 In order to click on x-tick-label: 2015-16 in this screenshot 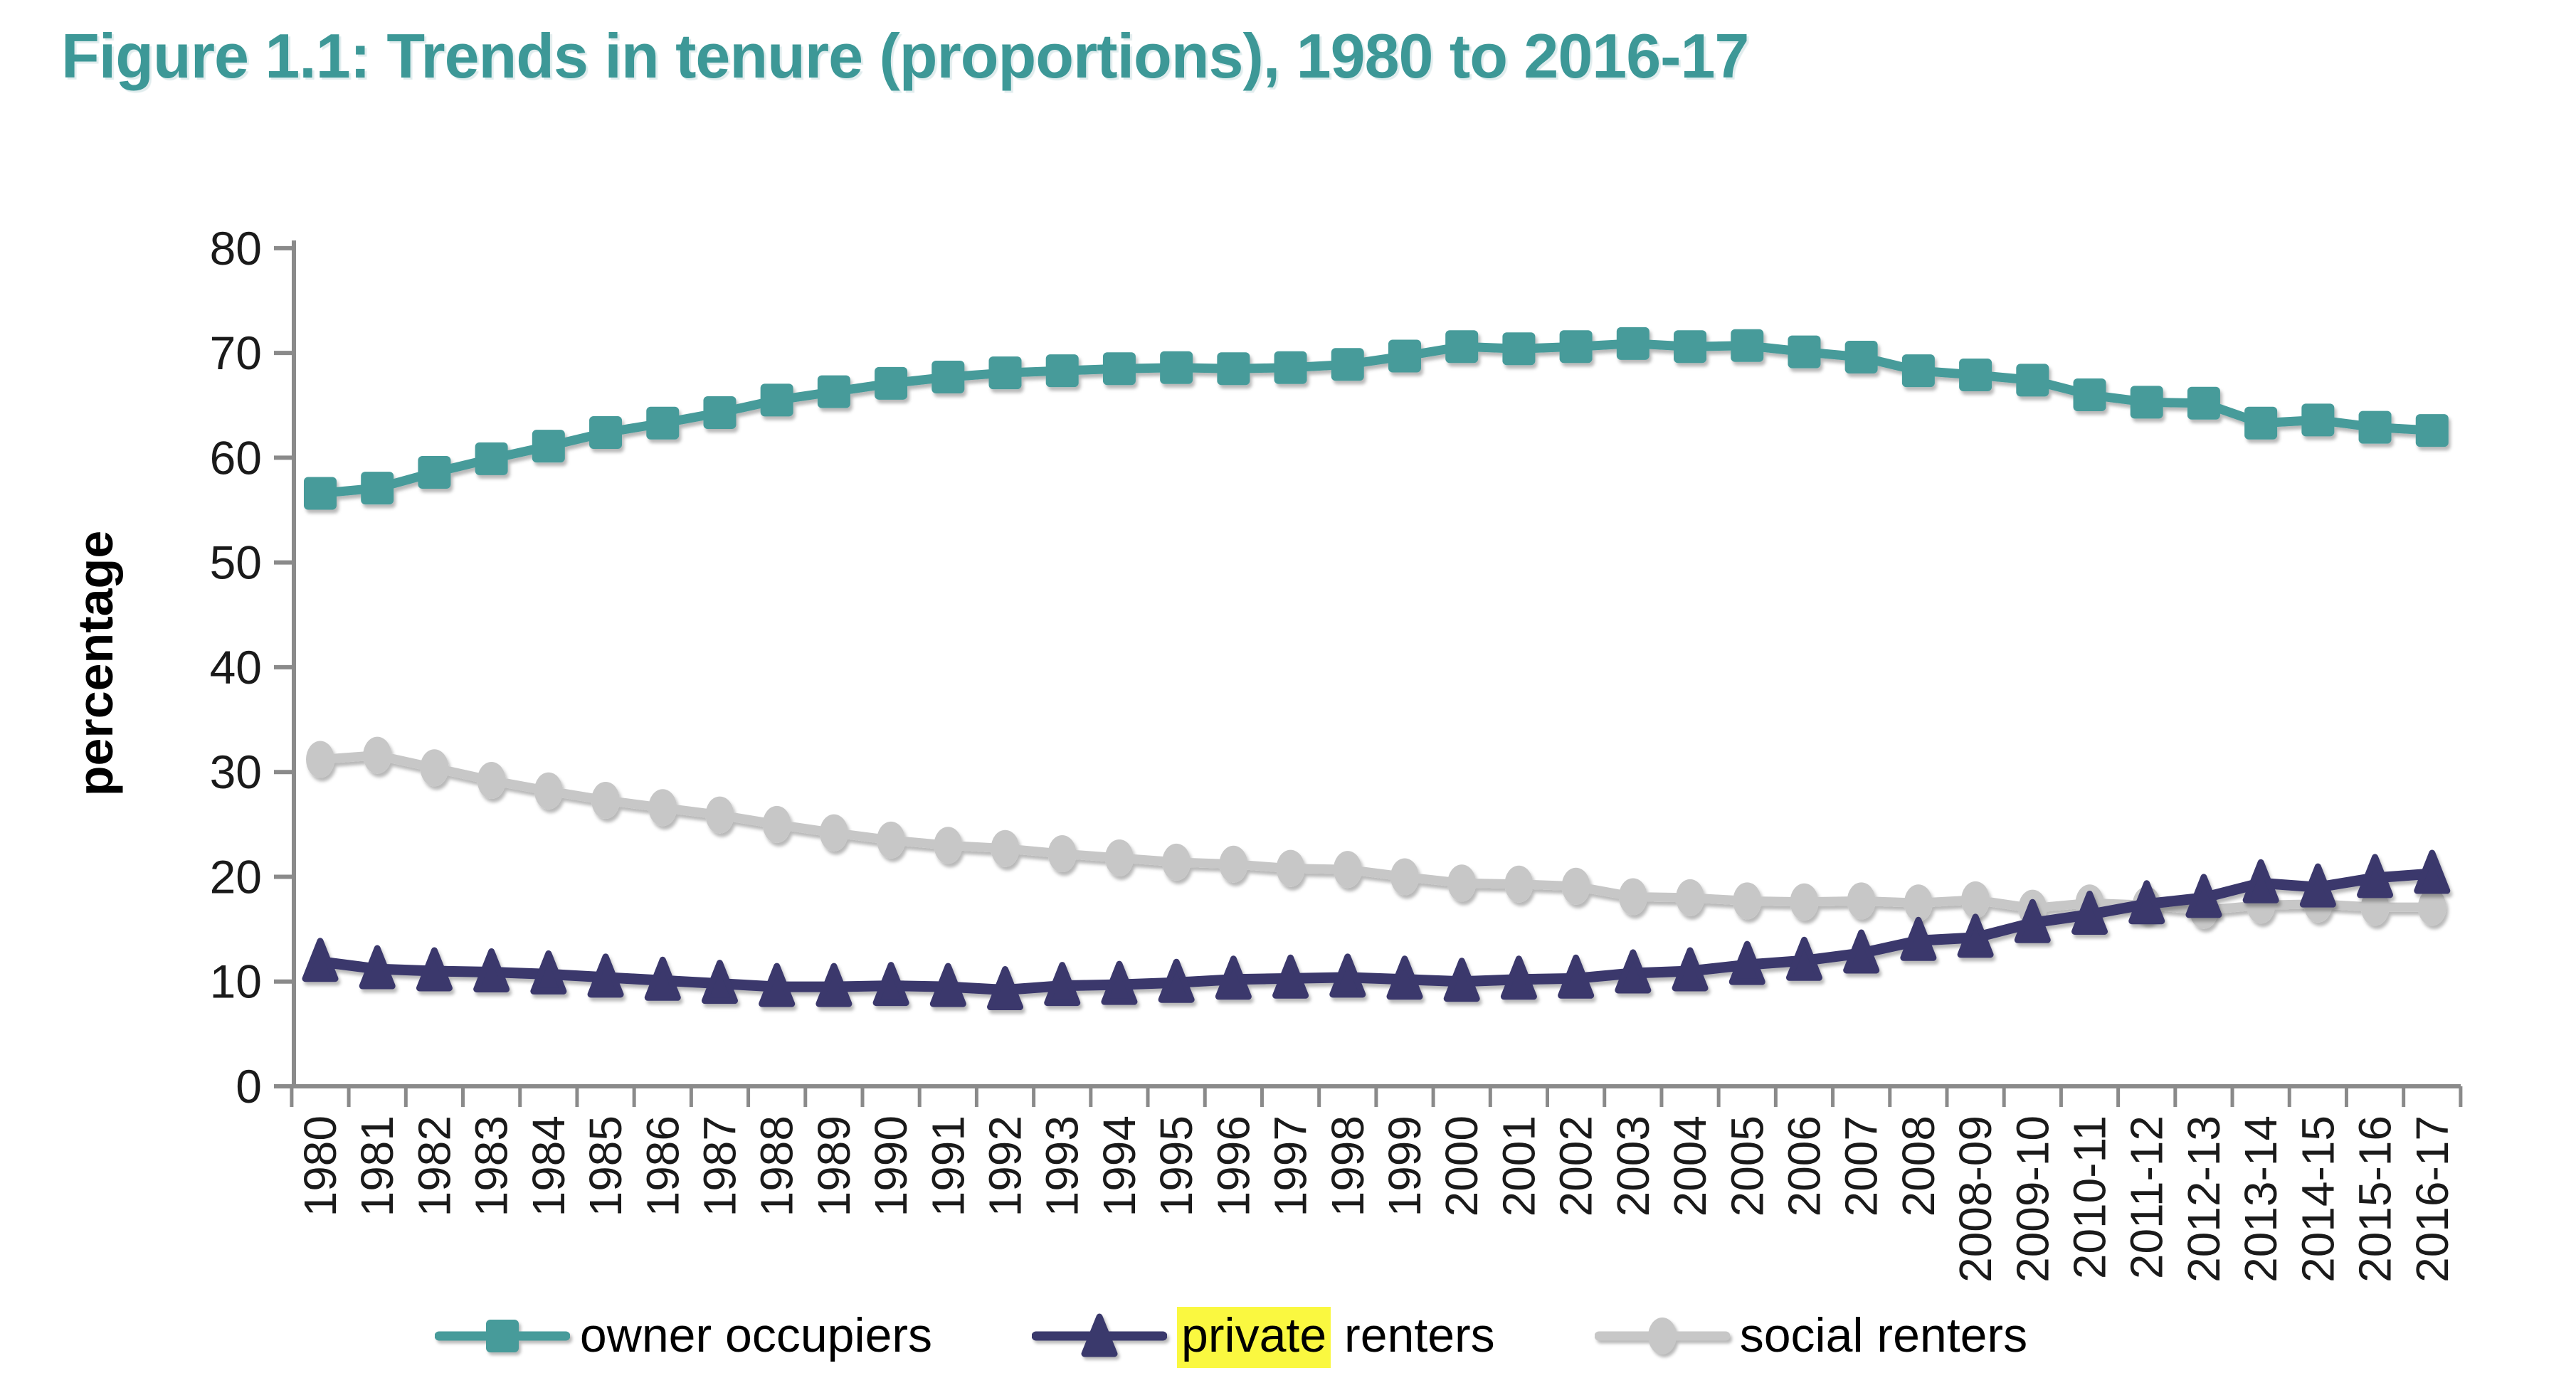, I will do `click(2375, 1199)`.